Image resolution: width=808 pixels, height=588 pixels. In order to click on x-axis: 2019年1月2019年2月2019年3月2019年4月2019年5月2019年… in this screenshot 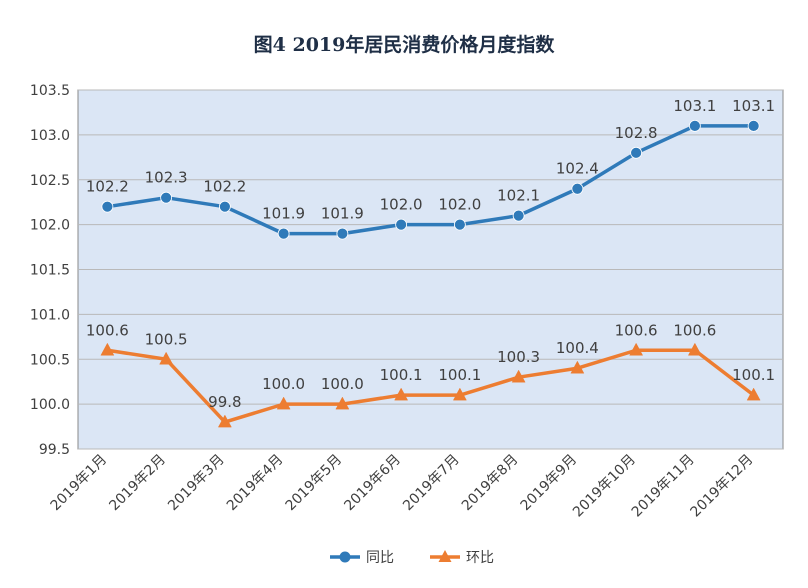, I will do `click(402, 486)`.